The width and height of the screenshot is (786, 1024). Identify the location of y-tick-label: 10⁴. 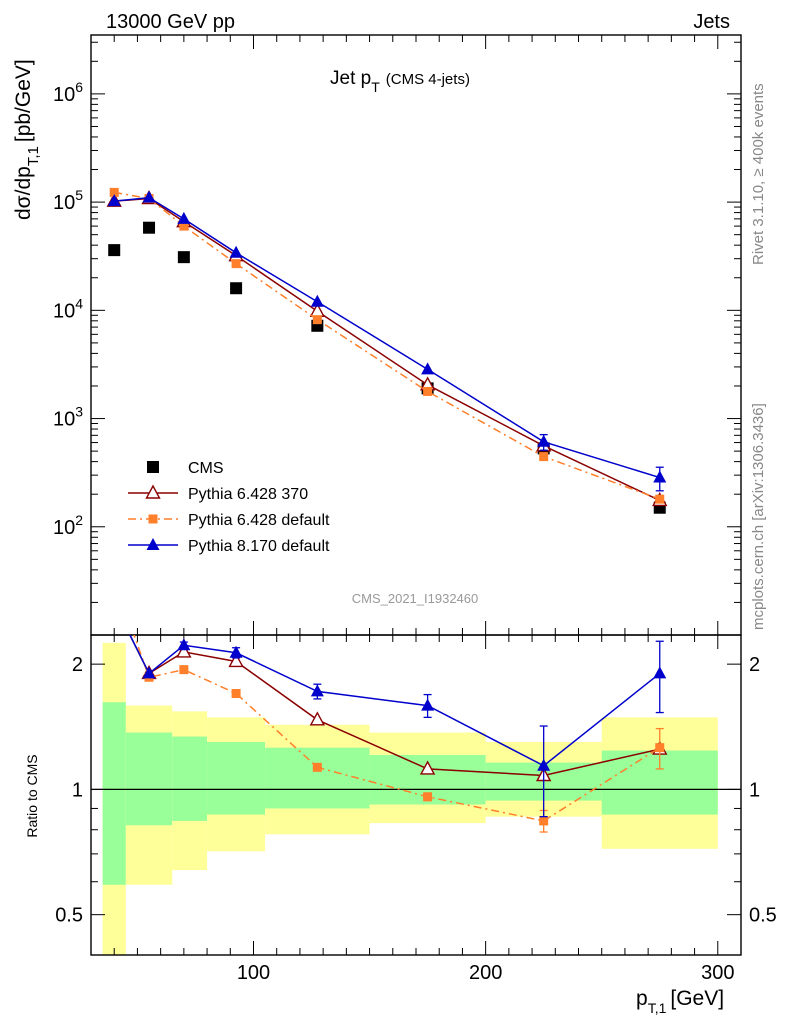
(68, 308).